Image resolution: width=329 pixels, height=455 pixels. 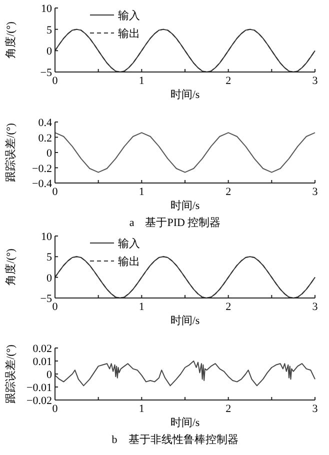 I want to click on y-tick-label: 0.01, so click(x=42, y=362).